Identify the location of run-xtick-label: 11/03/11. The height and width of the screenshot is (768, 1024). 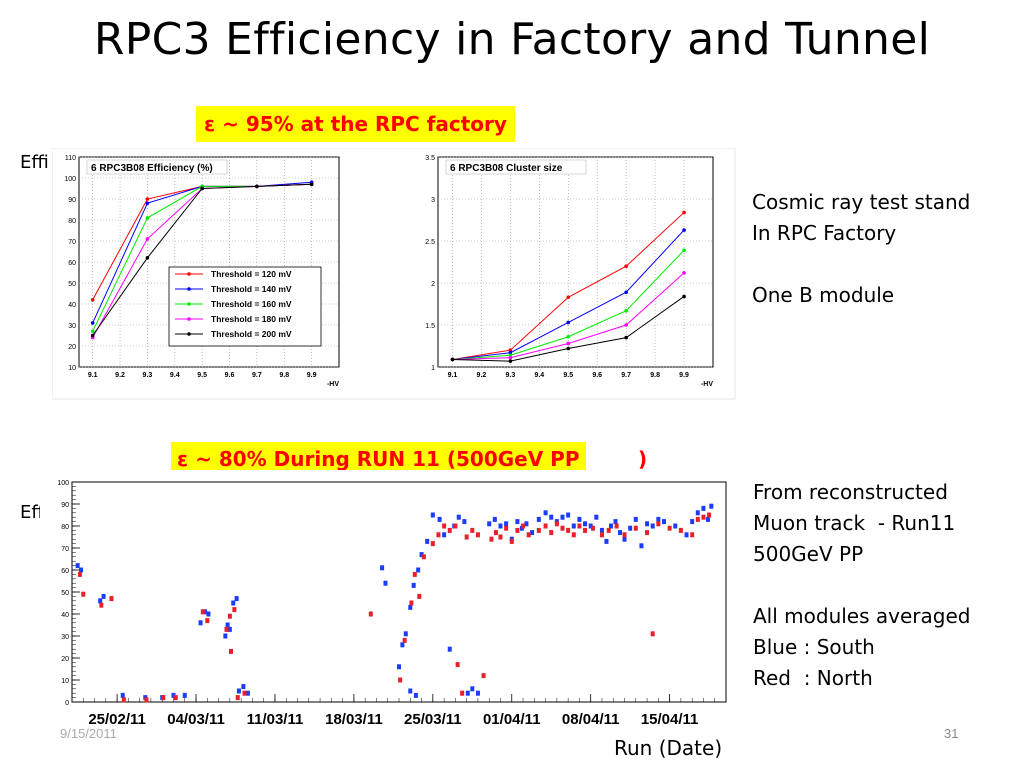
(275, 719).